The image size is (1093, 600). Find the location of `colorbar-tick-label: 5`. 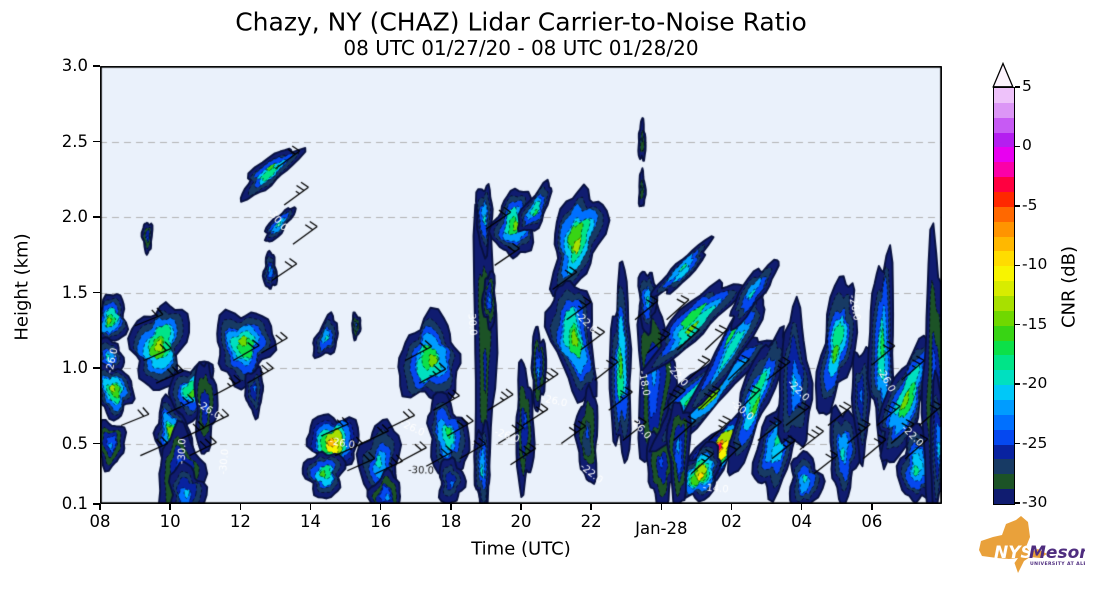

colorbar-tick-label: 5 is located at coordinates (1027, 86).